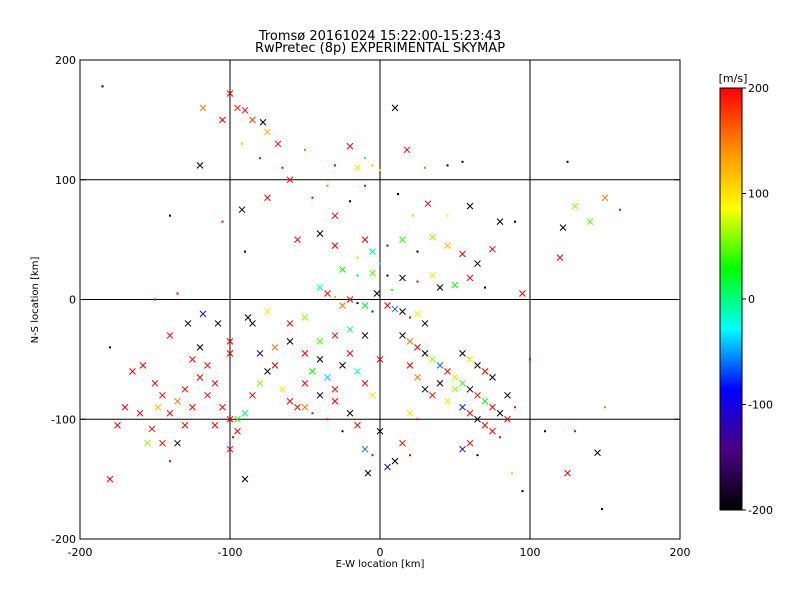  Describe the element at coordinates (379, 36) in the screenshot. I see `chart-title: Tromsø 20161024 15:22:00-15:23:43` at that location.